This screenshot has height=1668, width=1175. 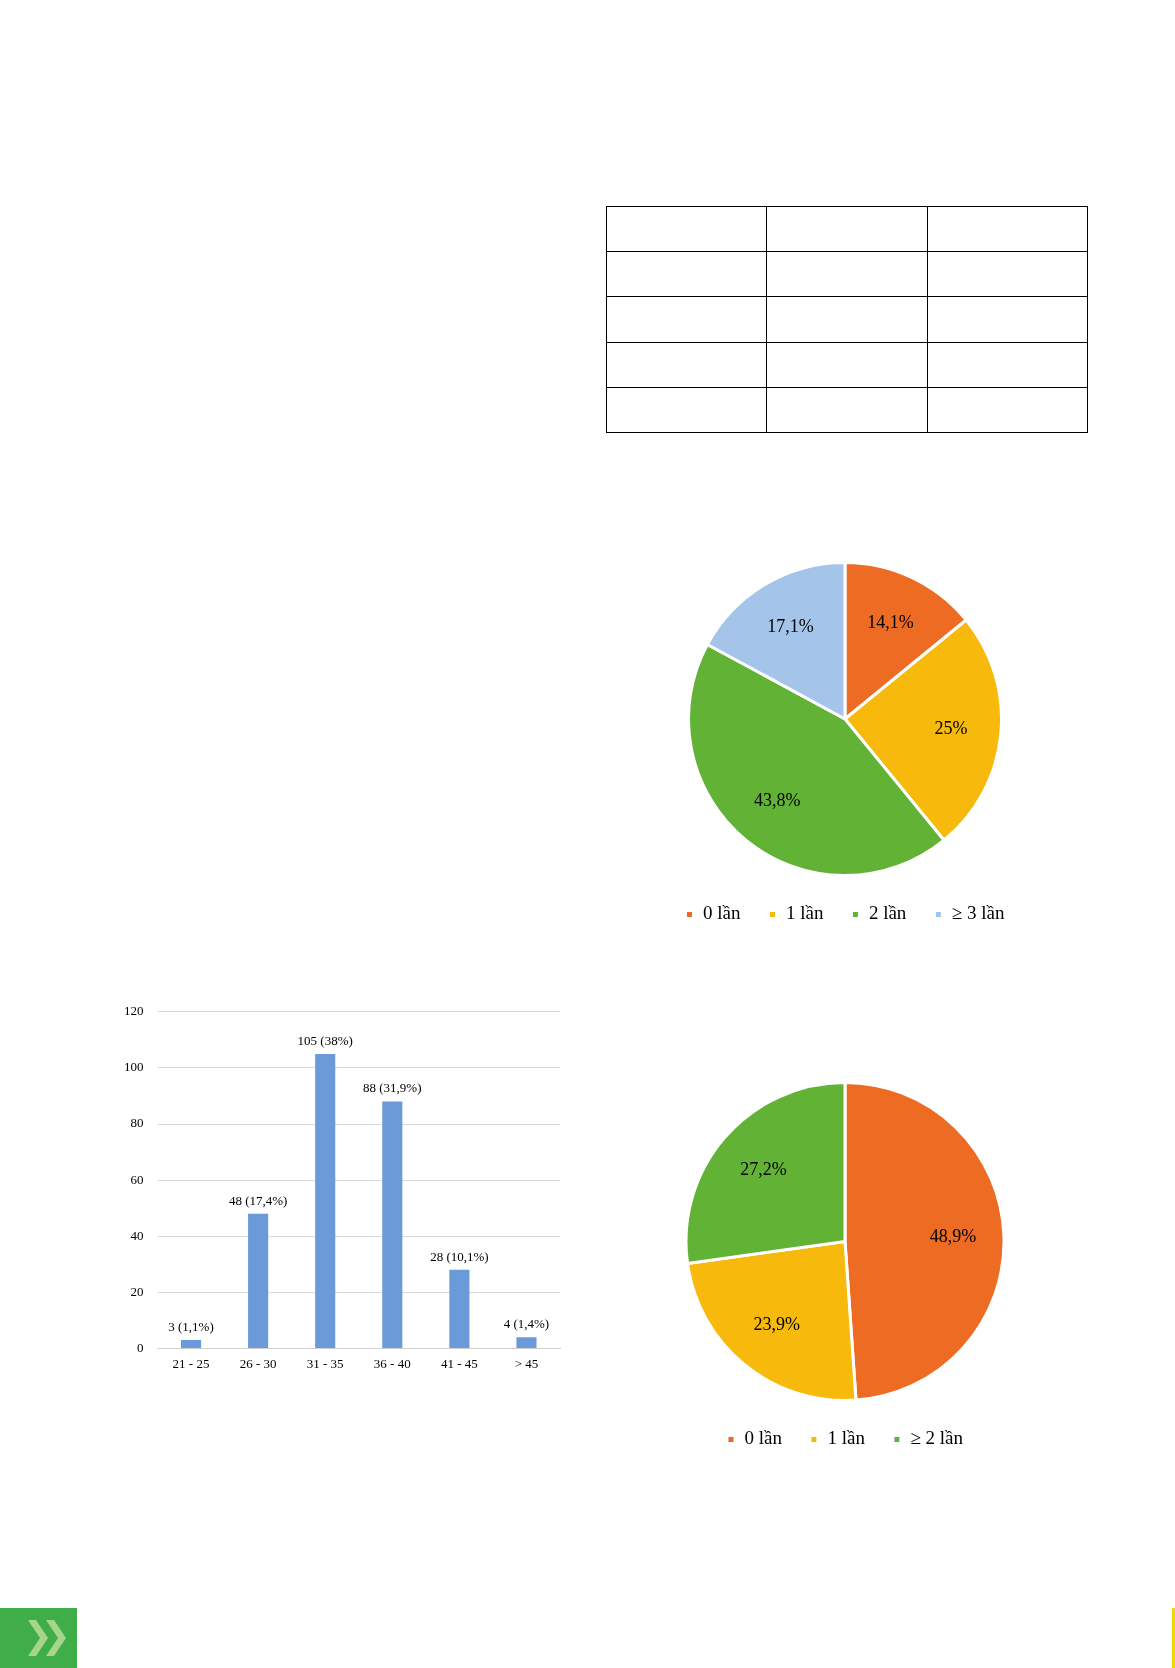 What do you see at coordinates (978, 913) in the screenshot?
I see `legend-label: ≥ 3 lần` at bounding box center [978, 913].